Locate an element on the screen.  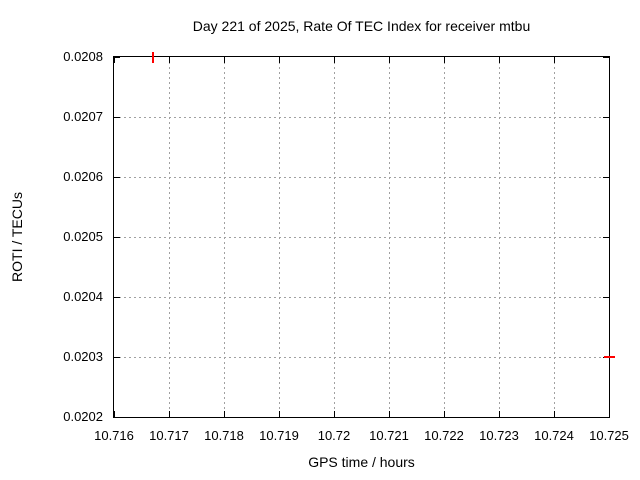
x-tick-label: 10.724 is located at coordinates (554, 435).